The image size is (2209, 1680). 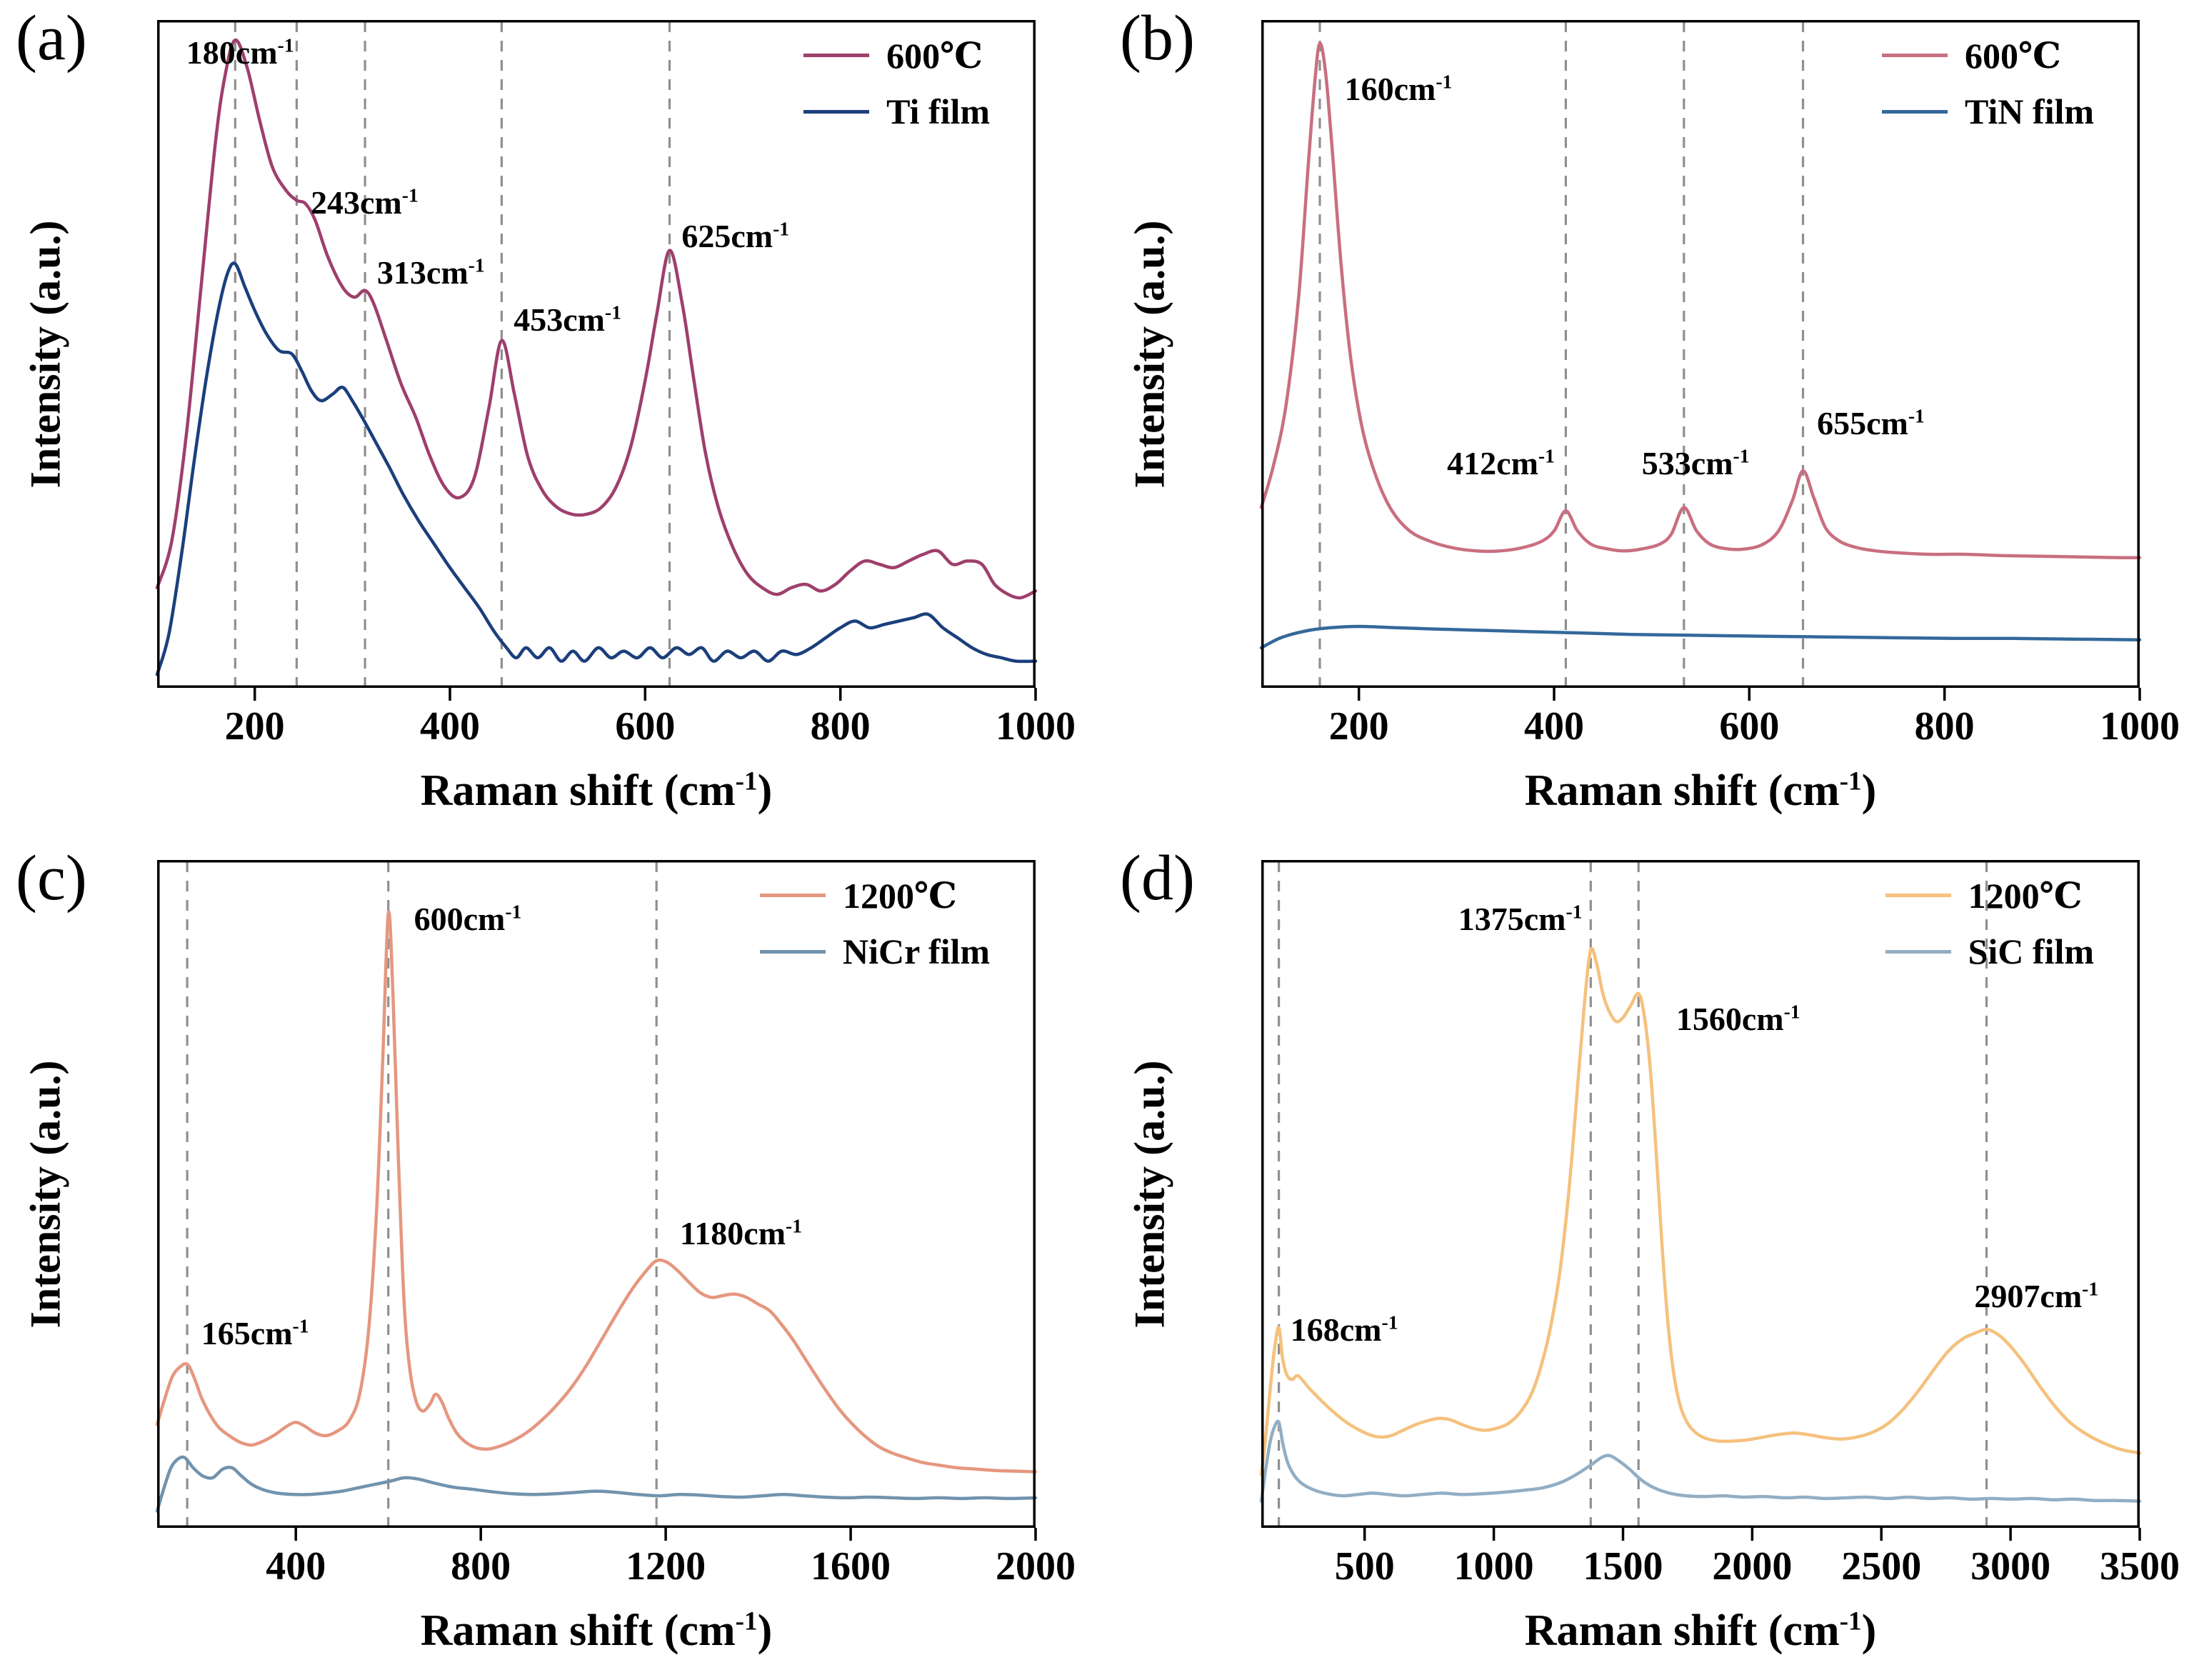 What do you see at coordinates (875, 951) in the screenshot?
I see `legend-entry: NiCr film` at bounding box center [875, 951].